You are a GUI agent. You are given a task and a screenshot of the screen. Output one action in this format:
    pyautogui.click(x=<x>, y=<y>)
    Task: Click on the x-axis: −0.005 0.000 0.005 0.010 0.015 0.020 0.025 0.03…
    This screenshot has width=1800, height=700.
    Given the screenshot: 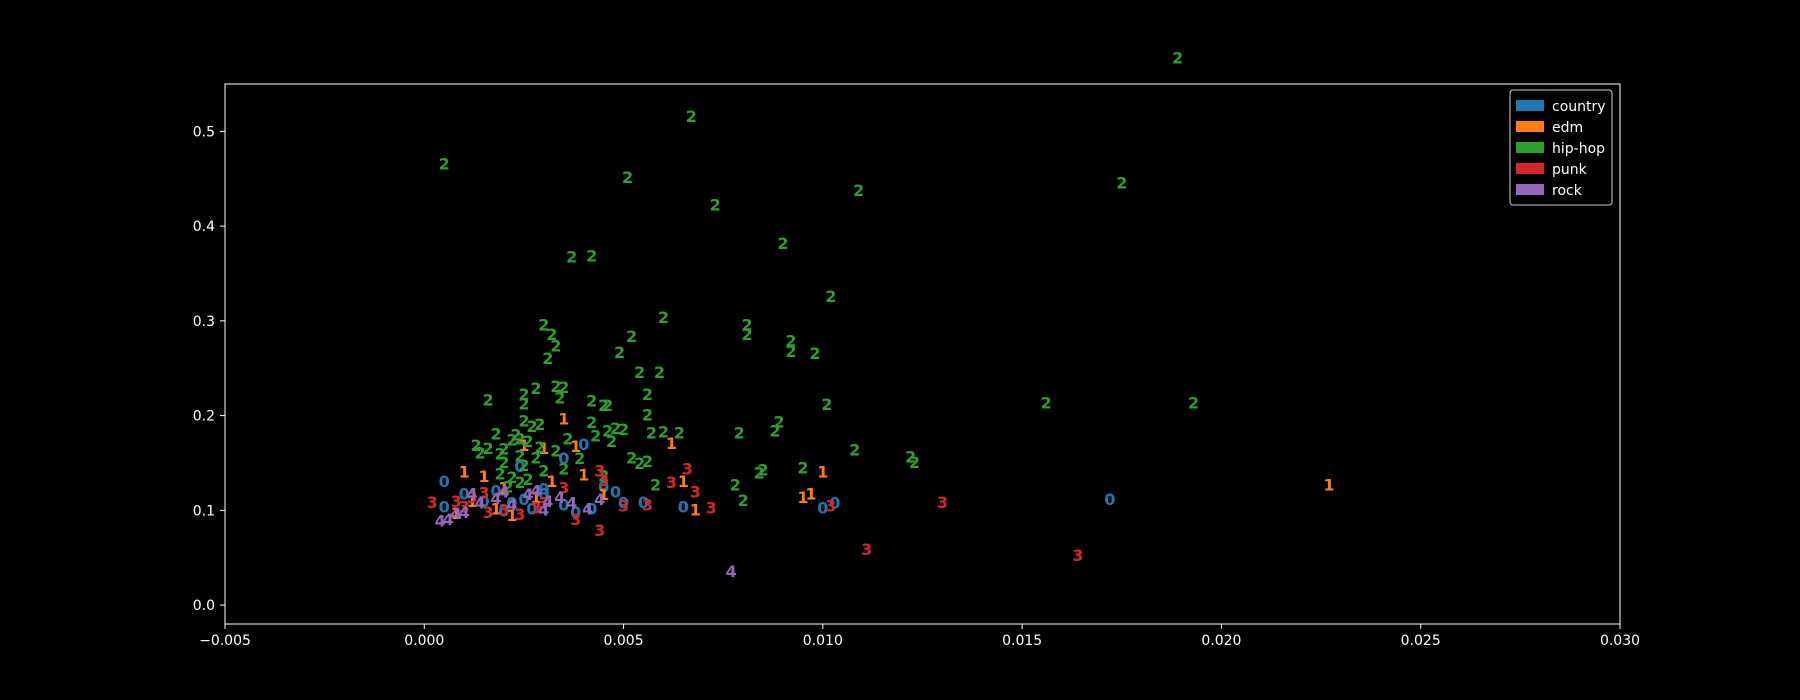 What is the action you would take?
    pyautogui.click(x=919, y=636)
    